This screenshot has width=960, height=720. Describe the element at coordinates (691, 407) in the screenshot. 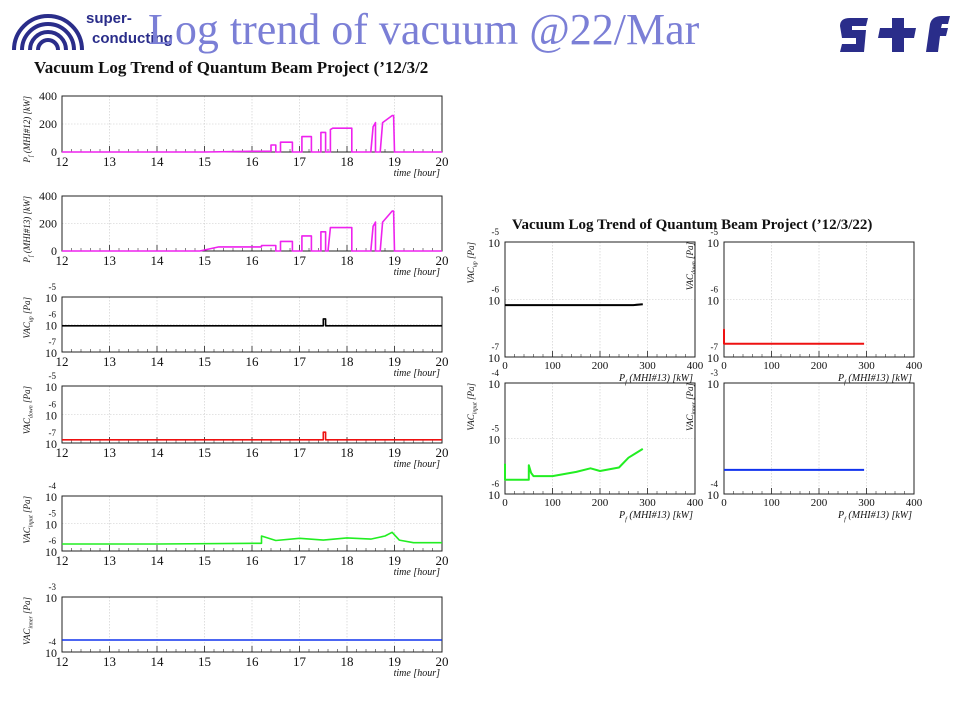

I see `y-axis-label: VACinner [Pa]` at that location.